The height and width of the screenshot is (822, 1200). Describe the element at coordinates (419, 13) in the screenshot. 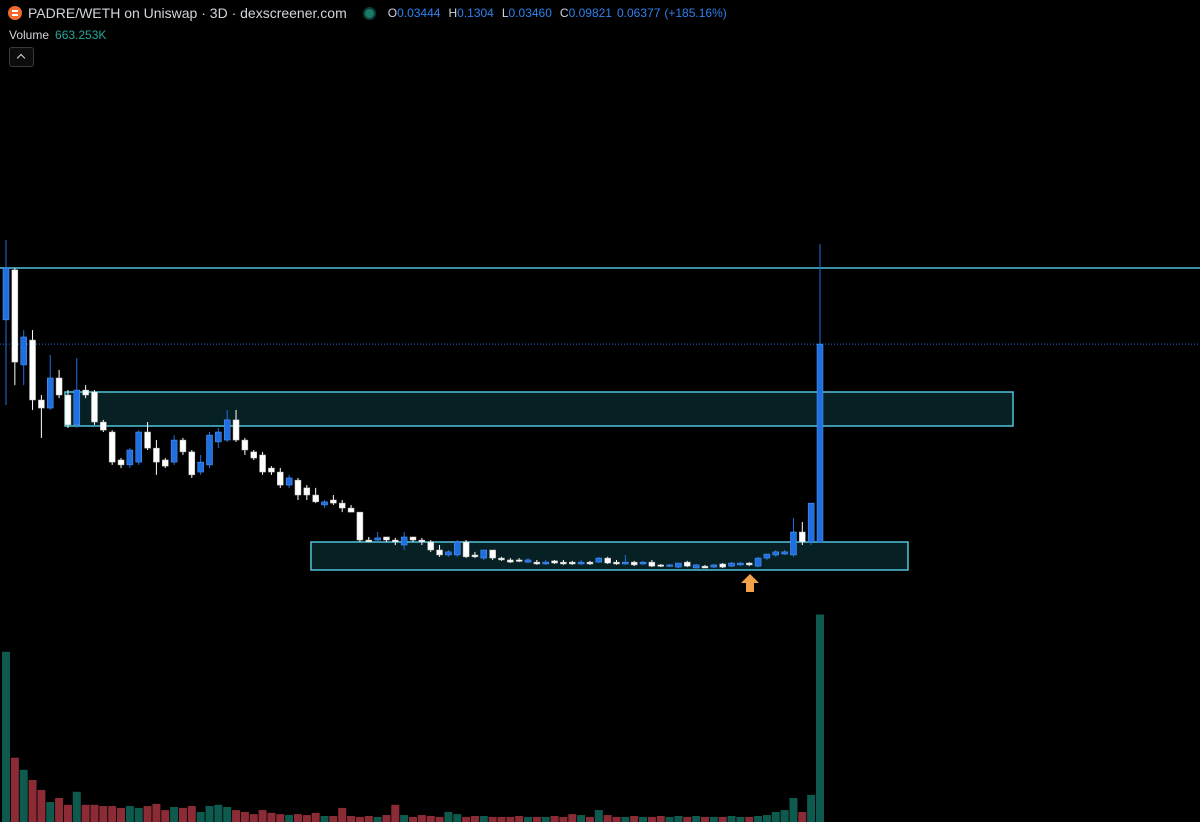

I see `value: 0.03444` at that location.